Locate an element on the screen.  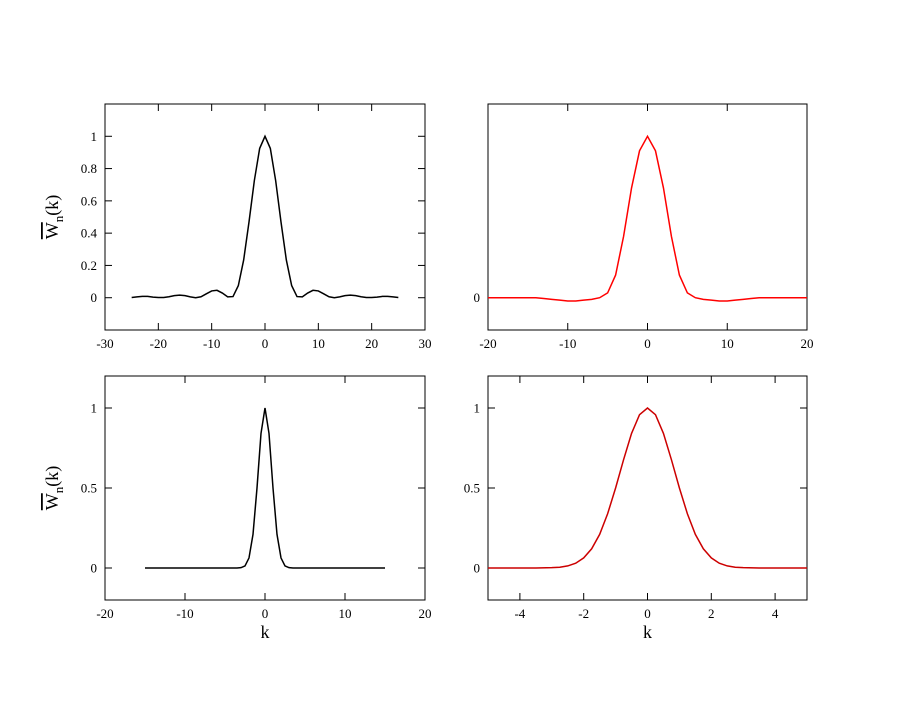
x-tick-label: 4 is located at coordinates (775, 613).